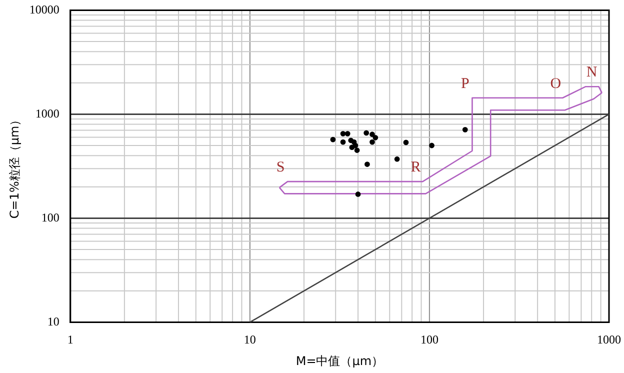 This screenshot has height=373, width=624. Describe the element at coordinates (70, 339) in the screenshot. I see `x-tick-label: 1` at that location.